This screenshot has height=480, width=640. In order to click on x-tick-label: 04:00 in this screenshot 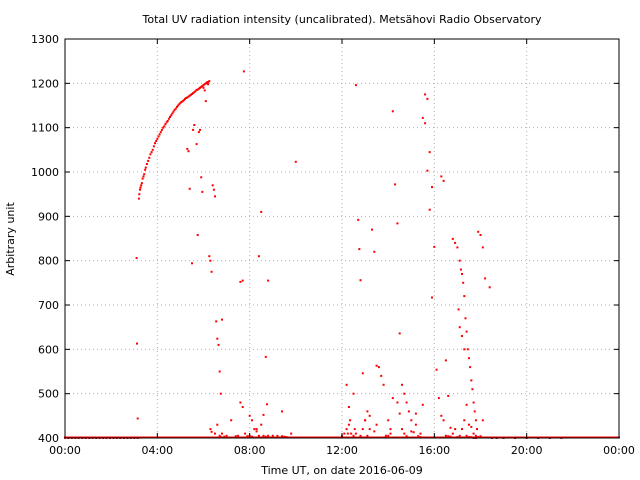, I will do `click(157, 450)`.